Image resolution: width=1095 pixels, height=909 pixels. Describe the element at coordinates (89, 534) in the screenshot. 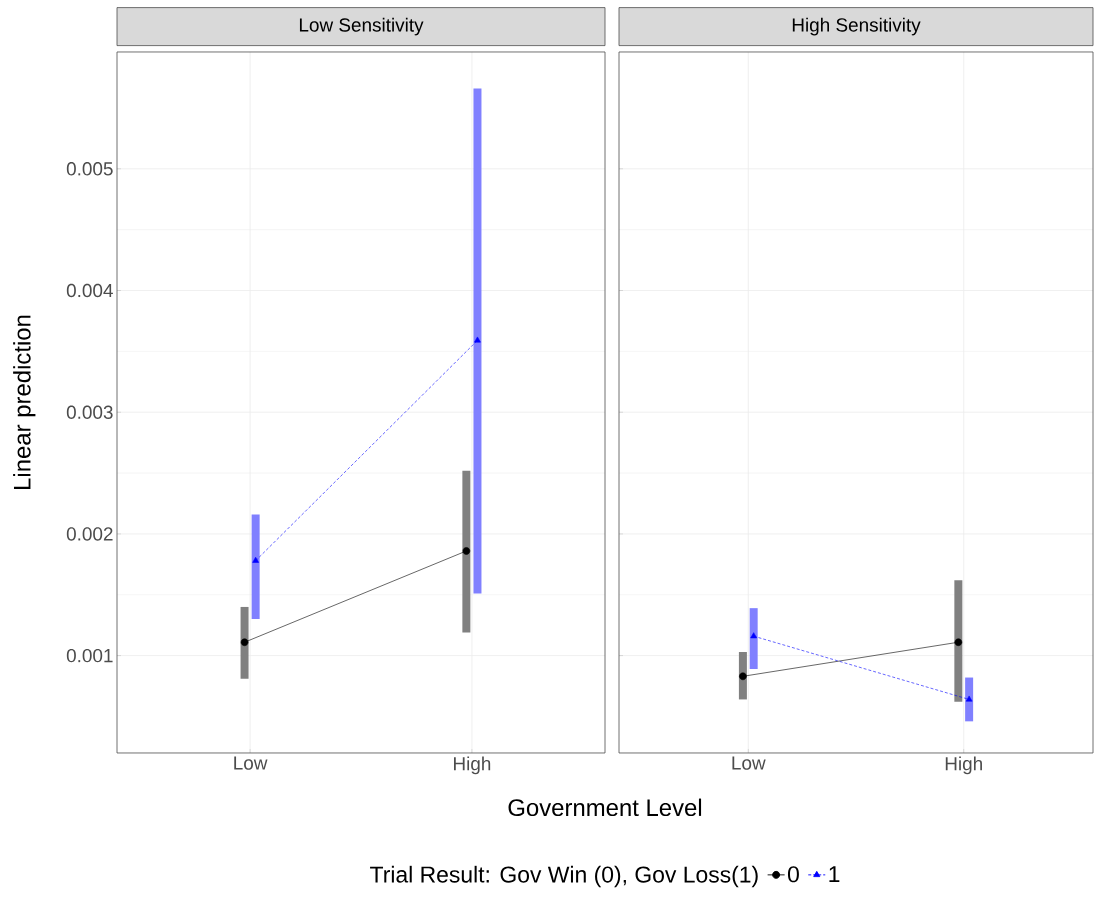

I see `y-tick-label: 0.002` at that location.